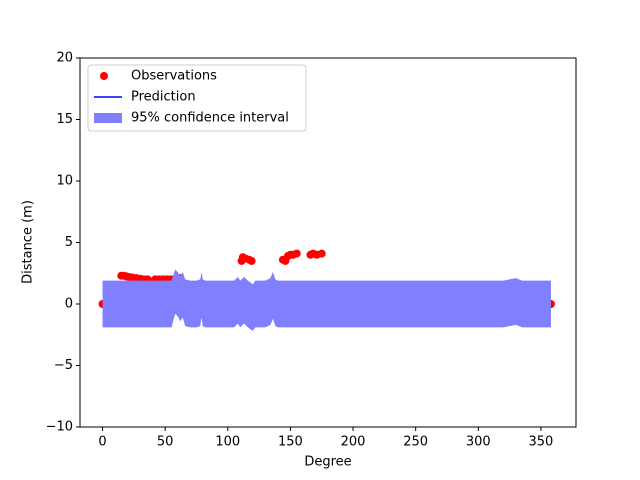  Describe the element at coordinates (69, 304) in the screenshot. I see `y-tick-label: 0` at that location.